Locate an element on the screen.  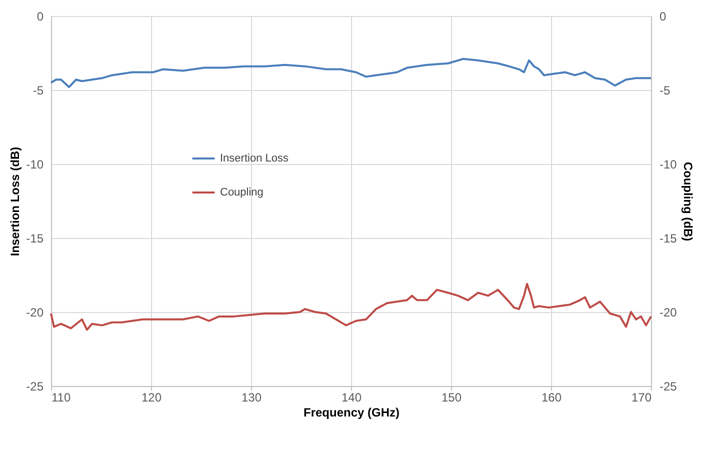
y-axis-title: Insertion Loss (dB) is located at coordinates (15, 201).